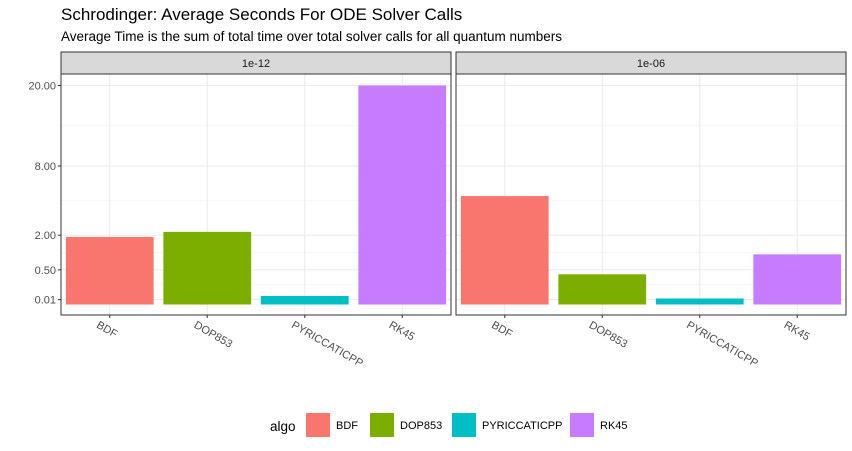  I want to click on y-tick-label: 0.50, so click(45, 271).